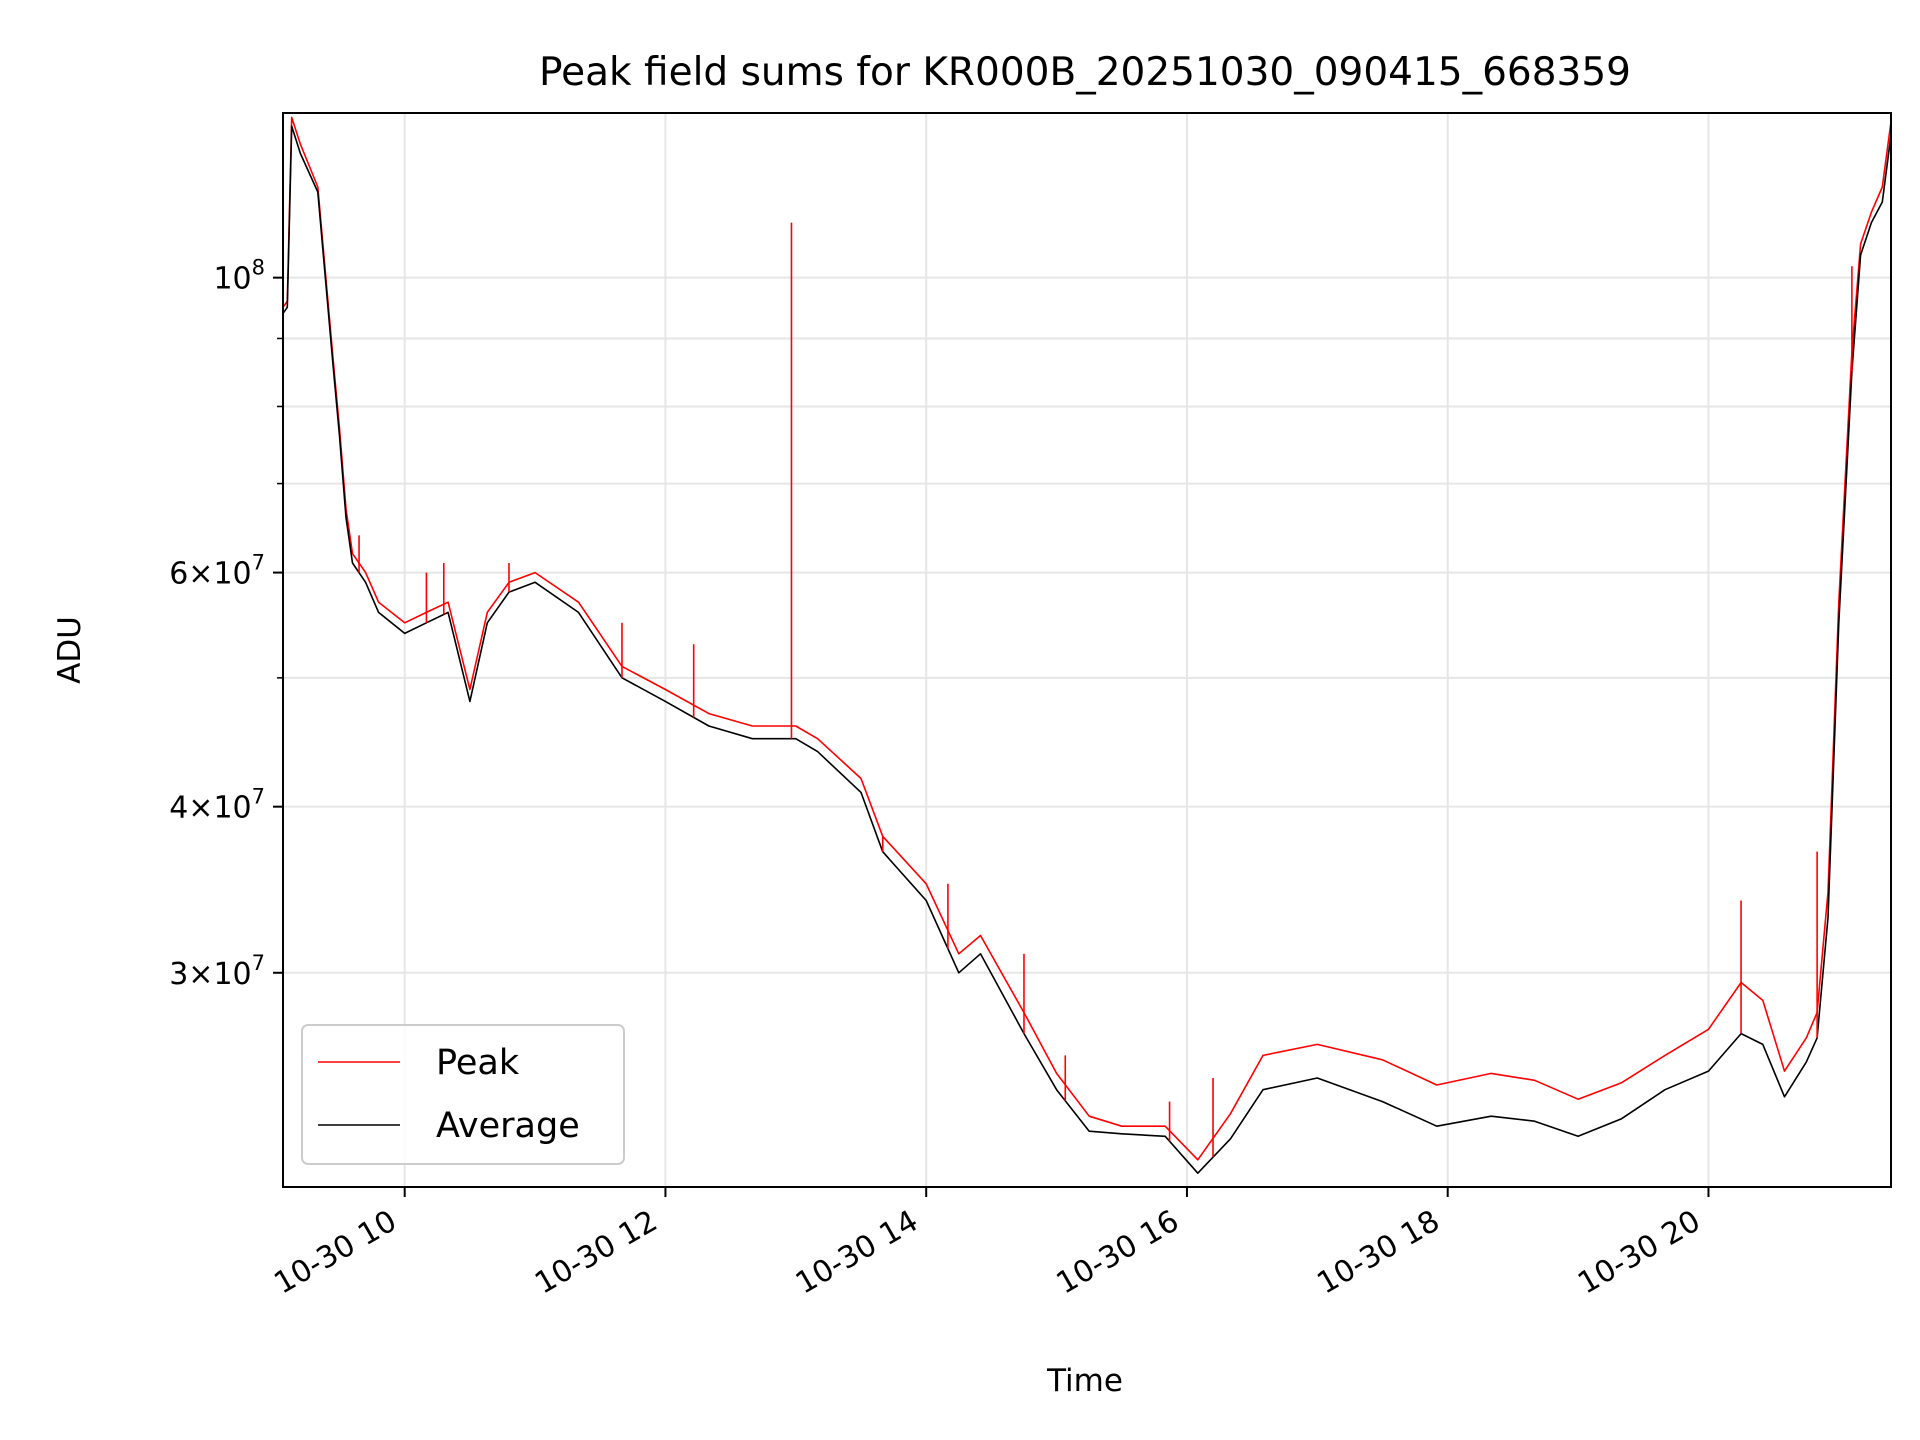 This screenshot has height=1440, width=1920. I want to click on x-axis-label: Time, so click(1084, 1381).